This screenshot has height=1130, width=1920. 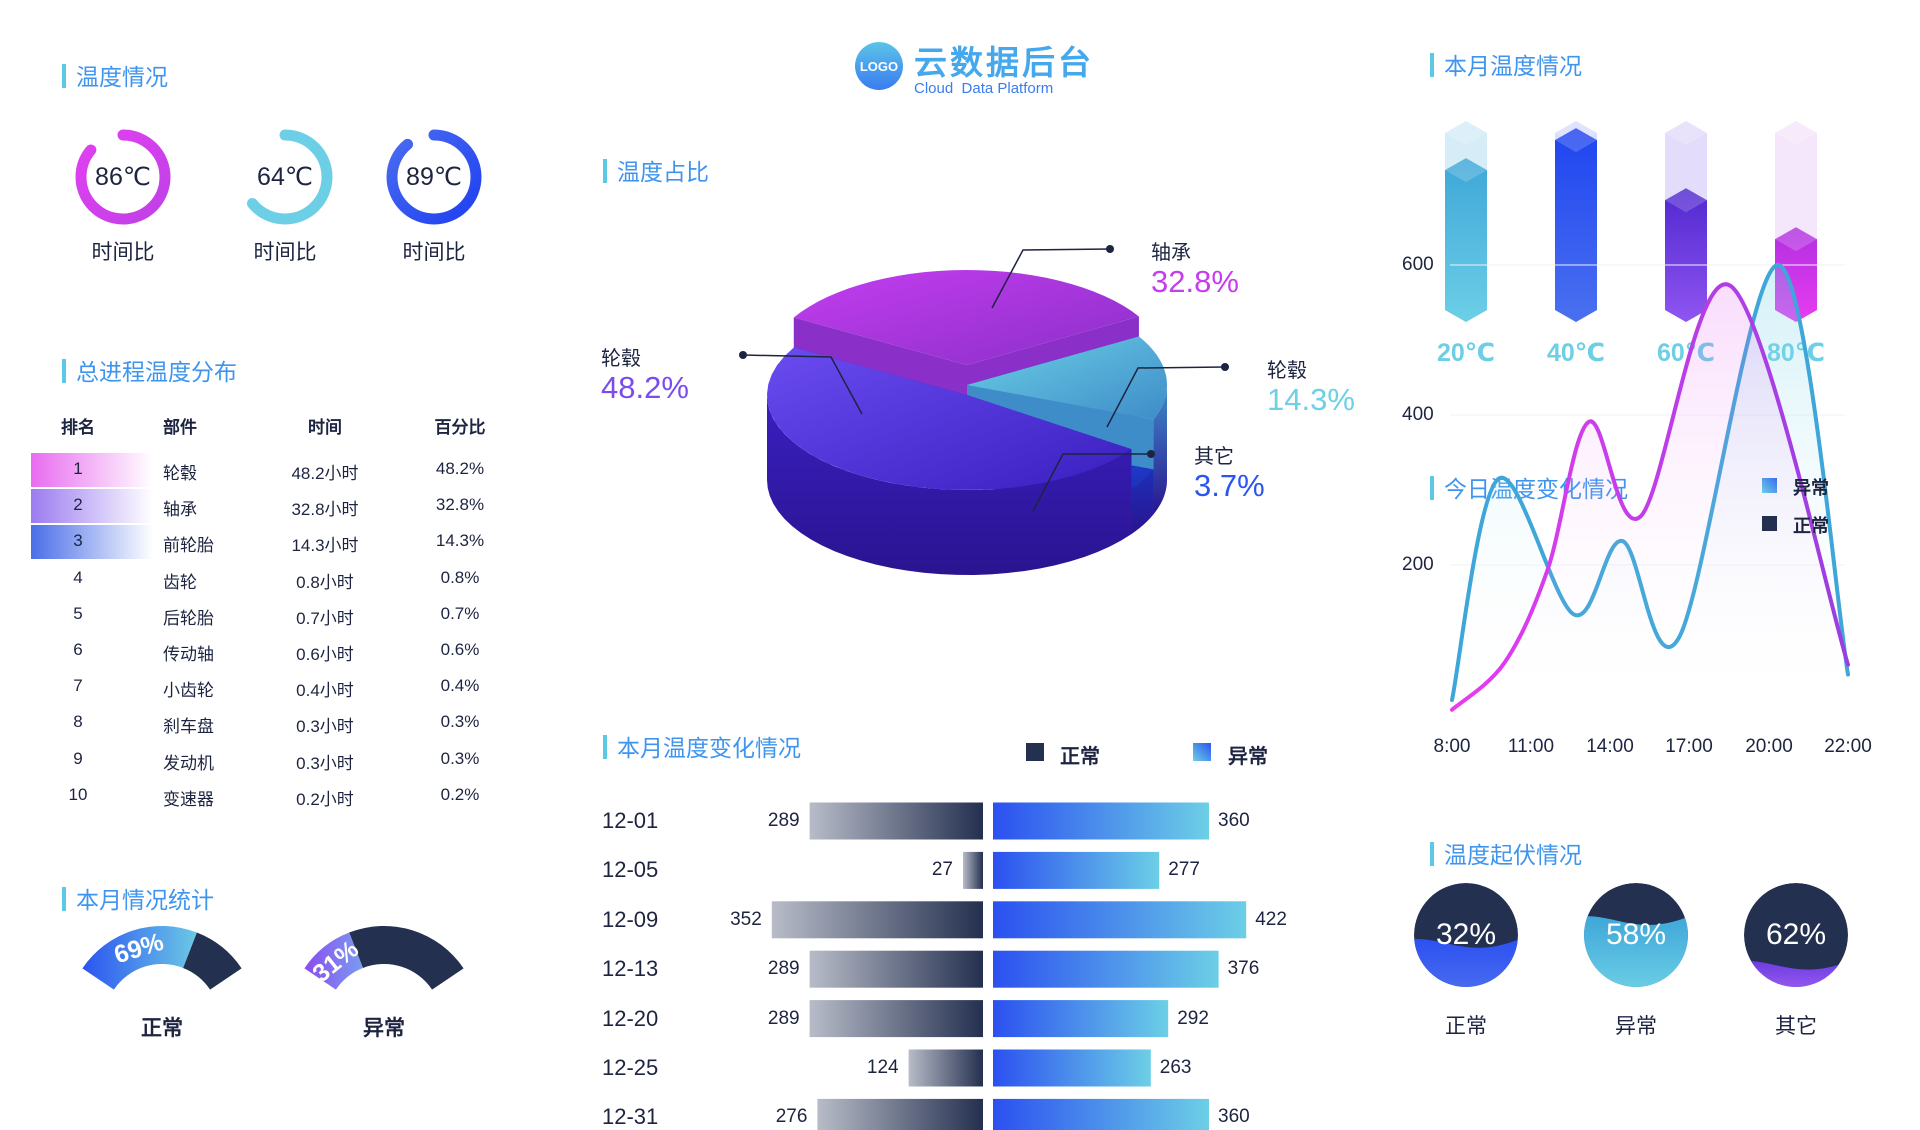 What do you see at coordinates (1636, 934) in the screenshot?
I see `liquid-ball-value: 58%` at bounding box center [1636, 934].